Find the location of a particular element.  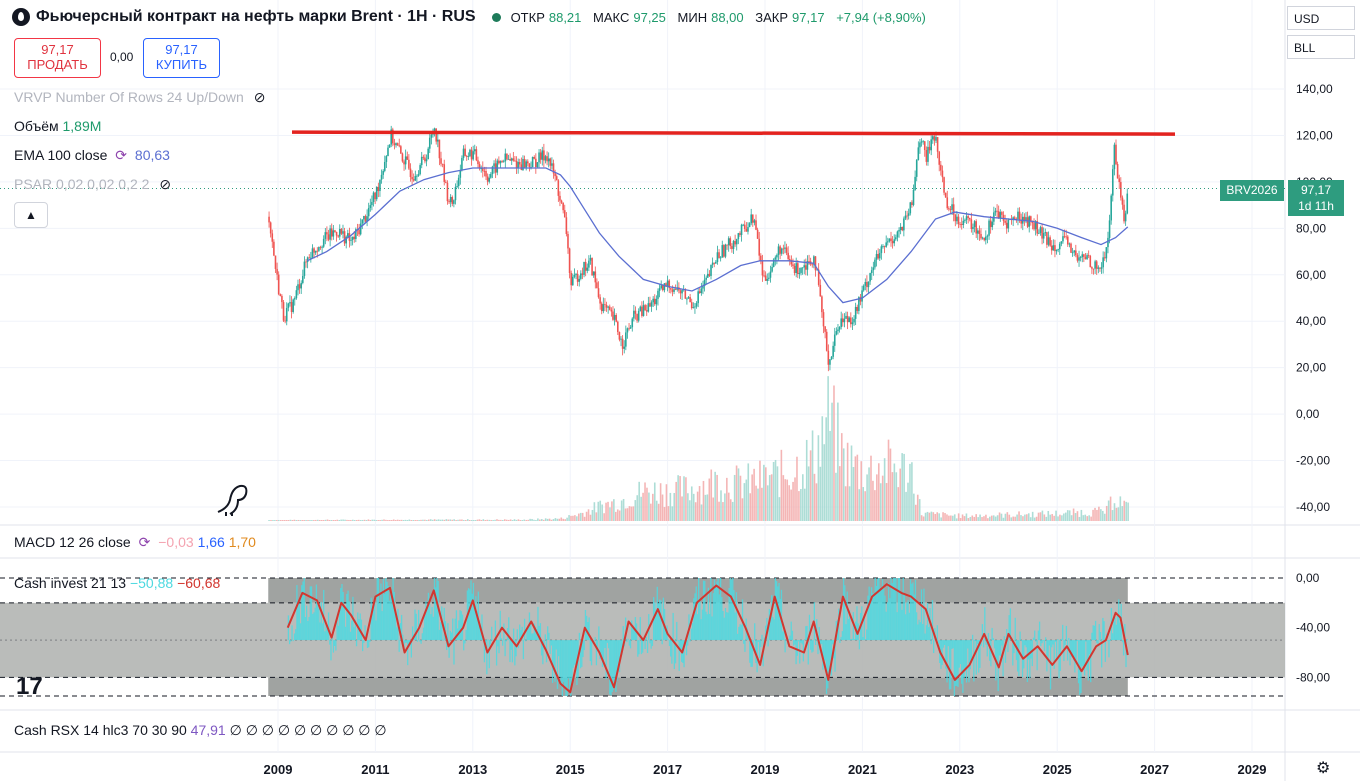

resistance-trendline is located at coordinates (733, 133).